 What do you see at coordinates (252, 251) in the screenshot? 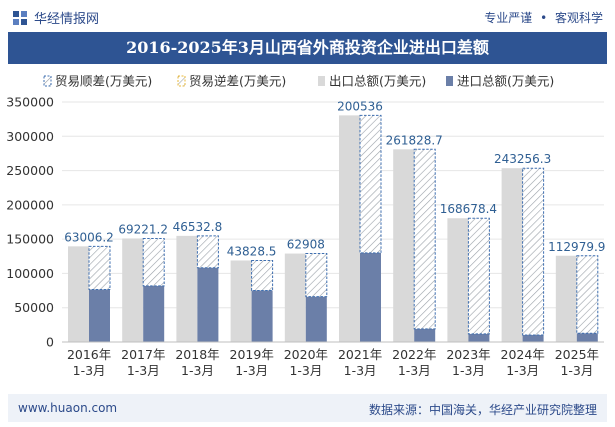
I see `data-label: 43828.5` at bounding box center [252, 251].